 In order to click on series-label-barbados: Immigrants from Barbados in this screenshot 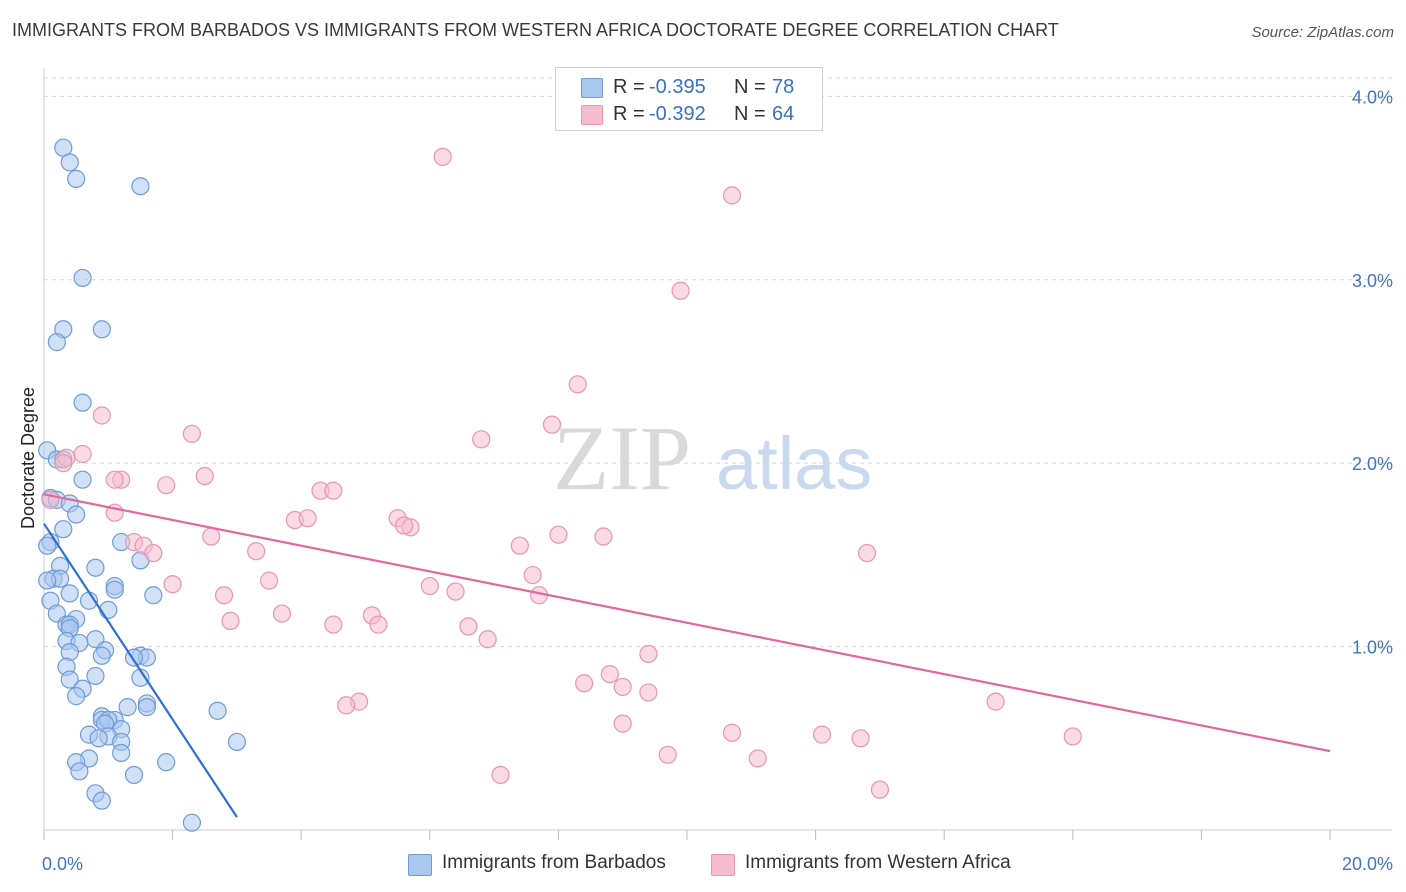, I will do `click(554, 862)`.